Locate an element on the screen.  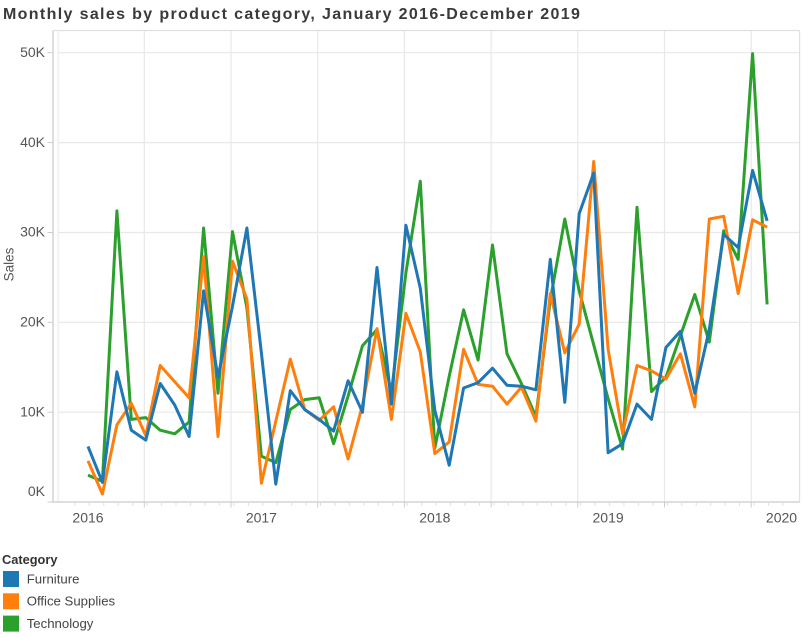
svg-text: 40K is located at coordinates (33, 142).